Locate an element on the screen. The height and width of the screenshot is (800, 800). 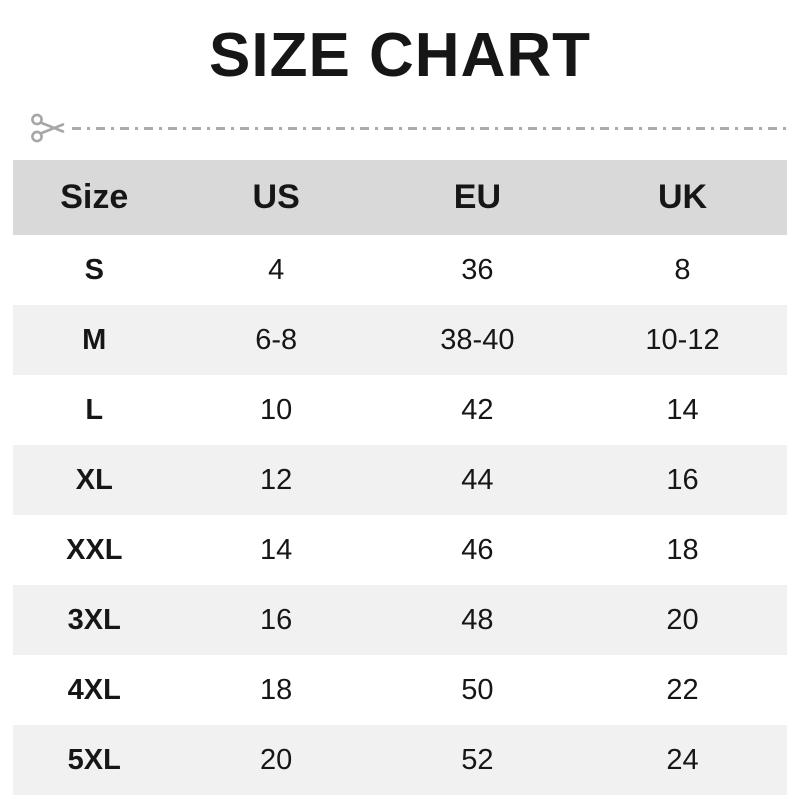
eu-cell: 44 is located at coordinates (477, 479).